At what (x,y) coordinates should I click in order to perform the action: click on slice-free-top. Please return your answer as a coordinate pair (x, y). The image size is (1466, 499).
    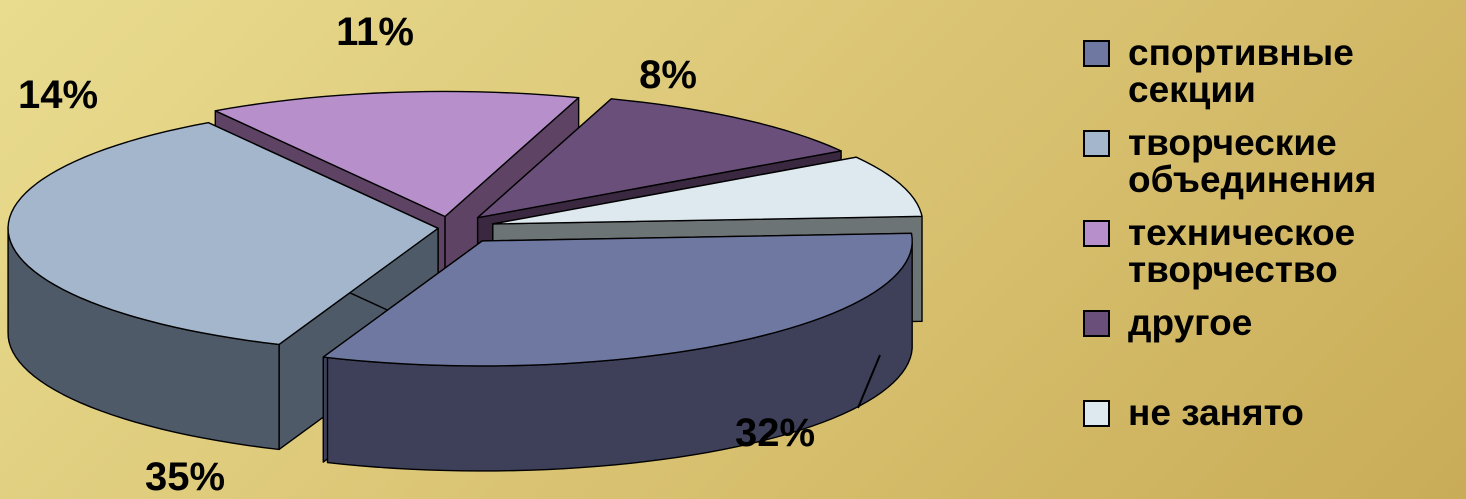
    Looking at the image, I should click on (707, 190).